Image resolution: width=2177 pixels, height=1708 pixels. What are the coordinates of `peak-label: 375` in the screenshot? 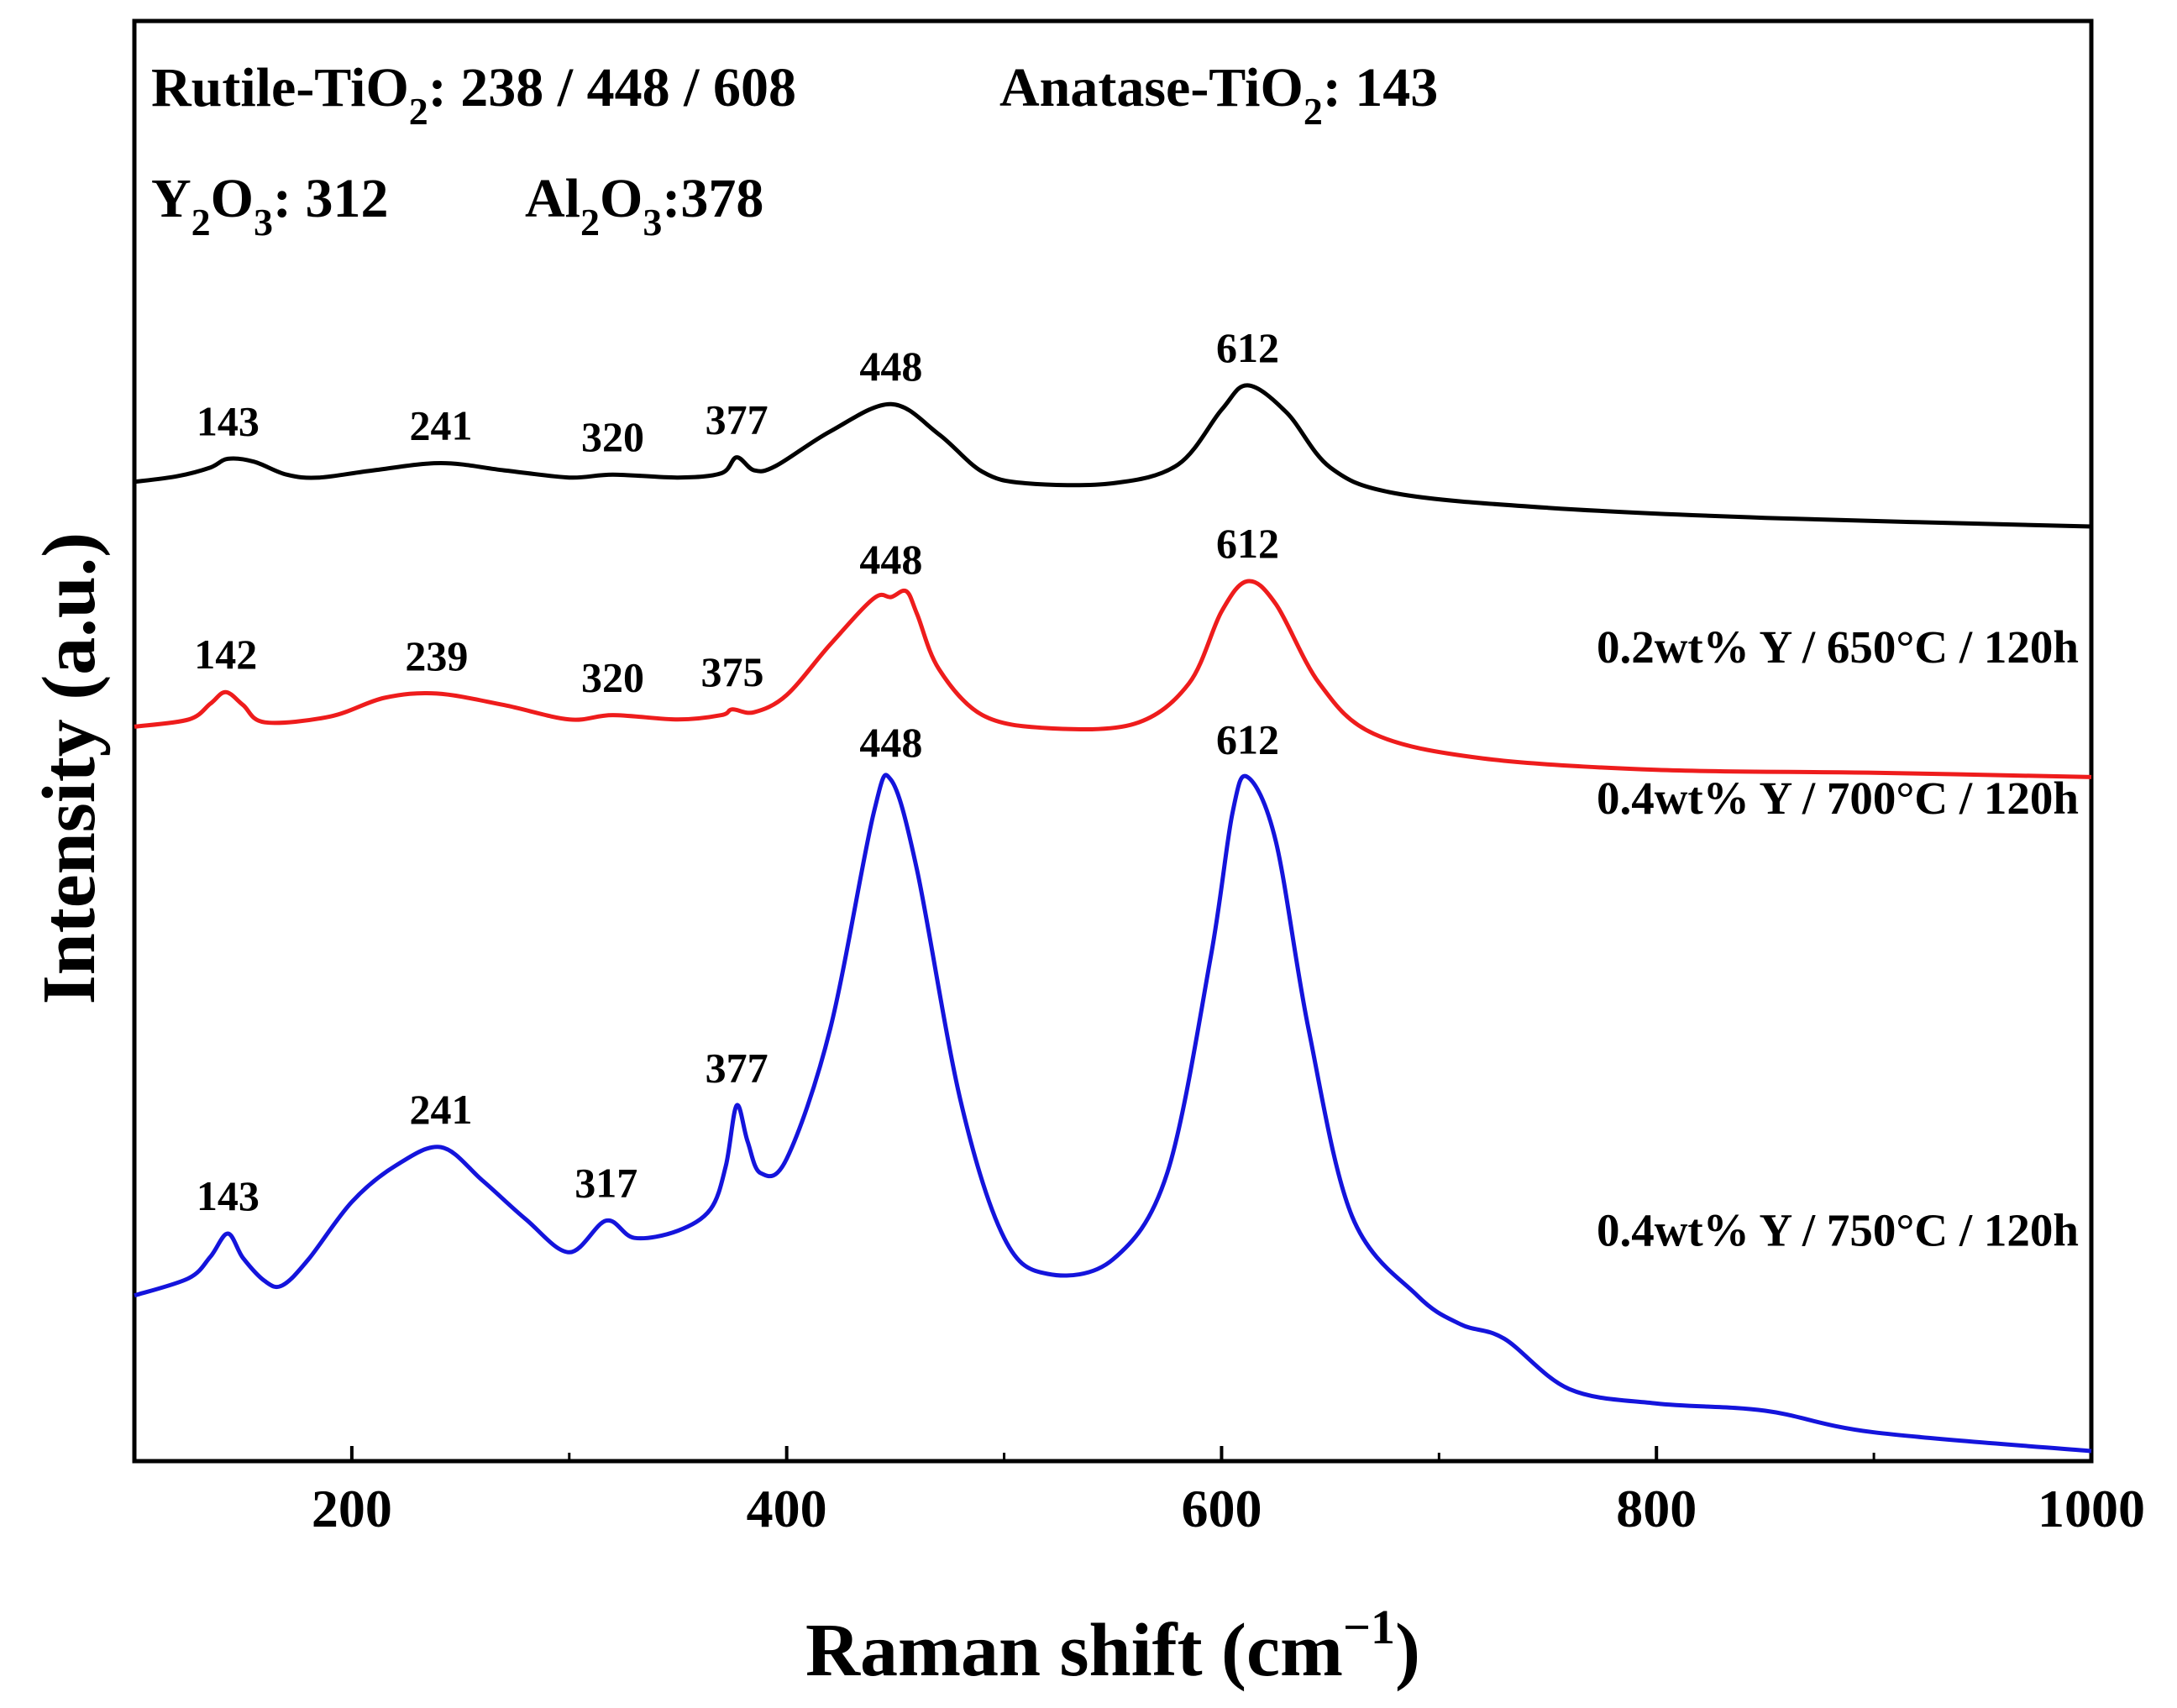 It's located at (731, 672).